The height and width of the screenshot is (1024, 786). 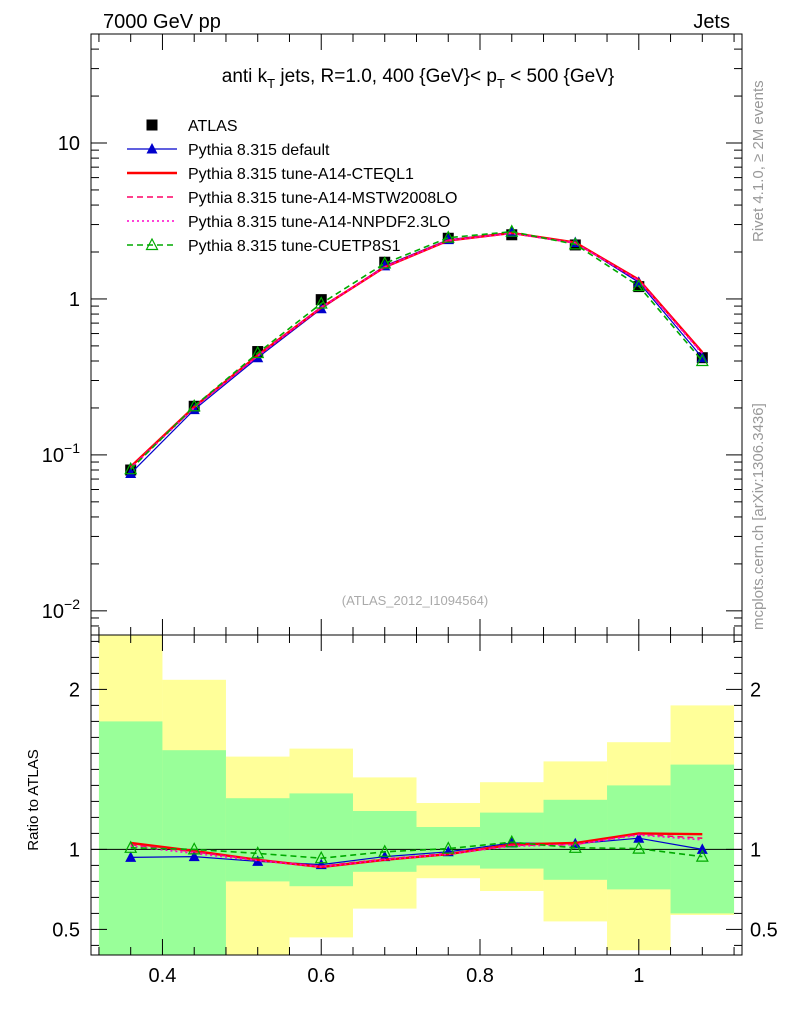 I want to click on ratio-series-pythia-8-315-tune-cuetp8s1, so click(x=416, y=849).